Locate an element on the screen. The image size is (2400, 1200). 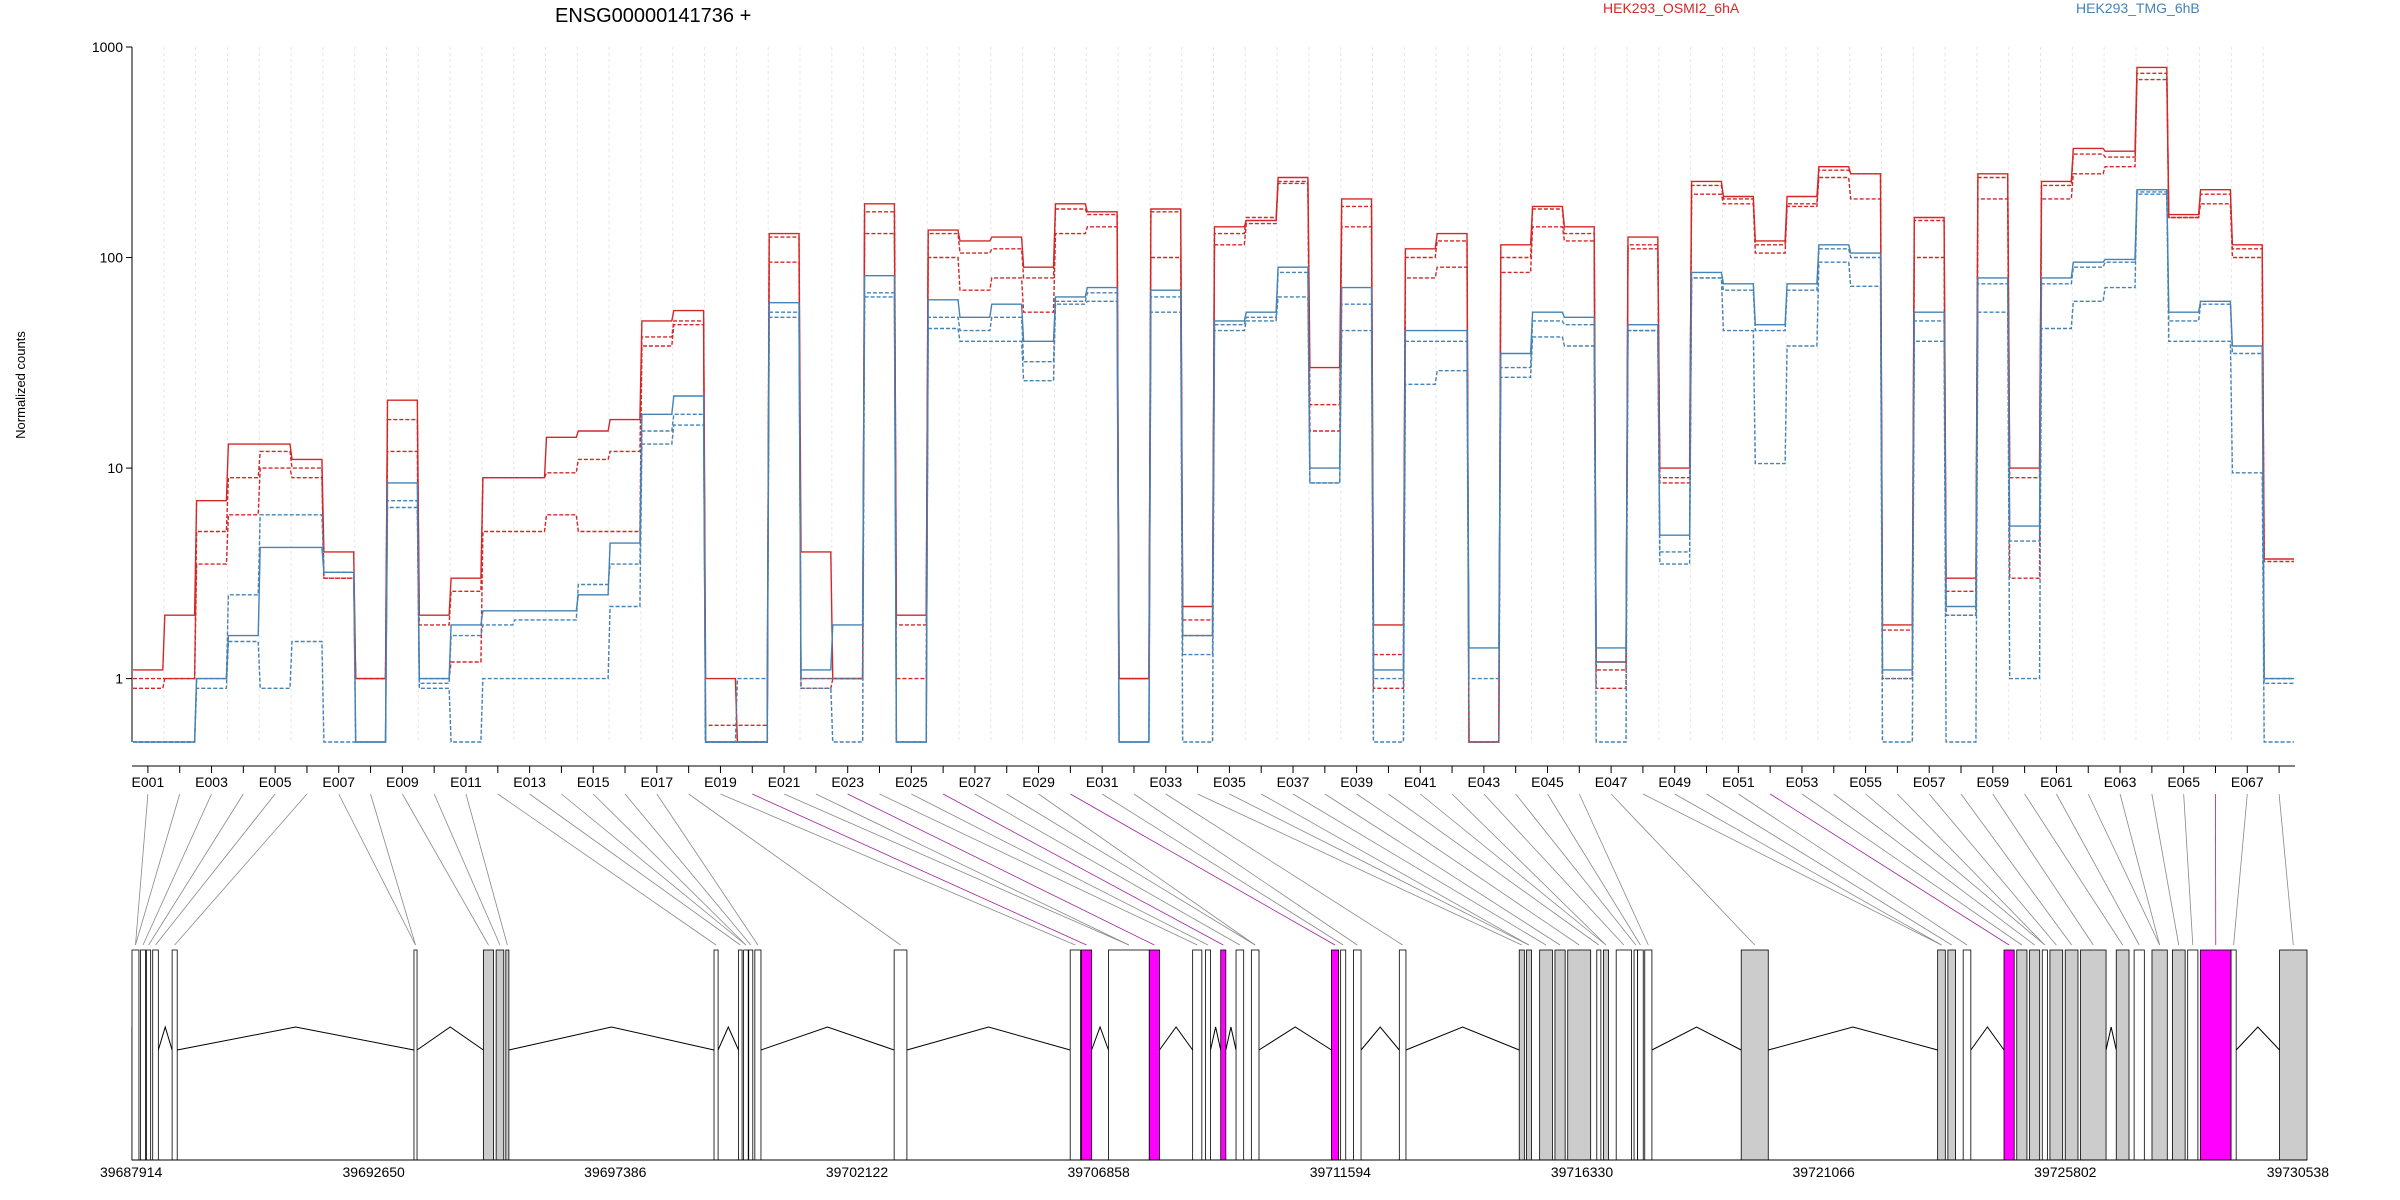
x-tick-label: E067 is located at coordinates (2247, 782).